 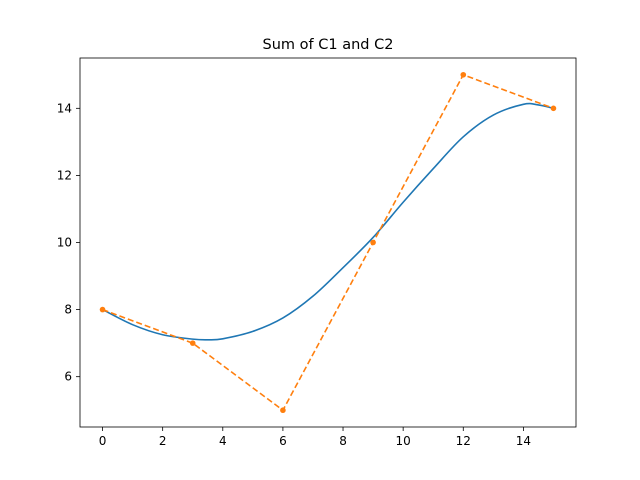 I want to click on x-tick-label: 10, so click(x=403, y=441).